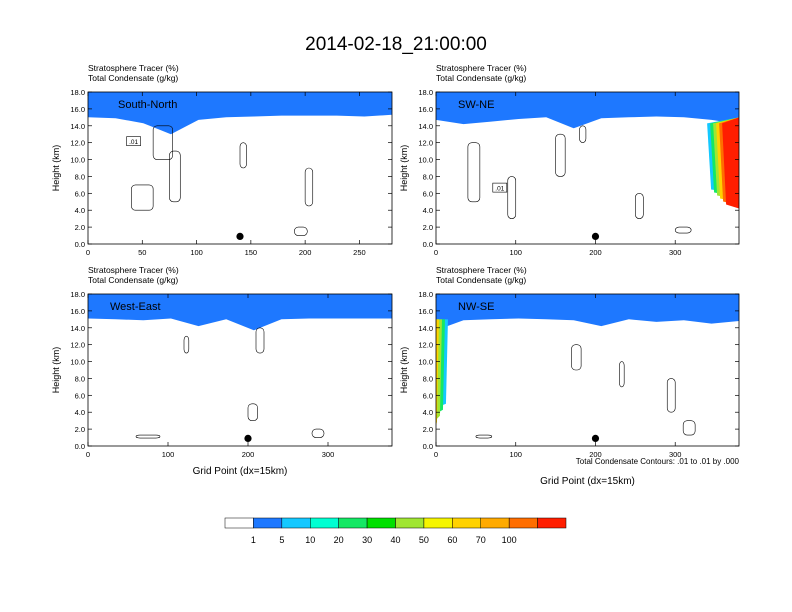  Describe the element at coordinates (142, 252) in the screenshot. I see `x-tick-label: 50` at that location.